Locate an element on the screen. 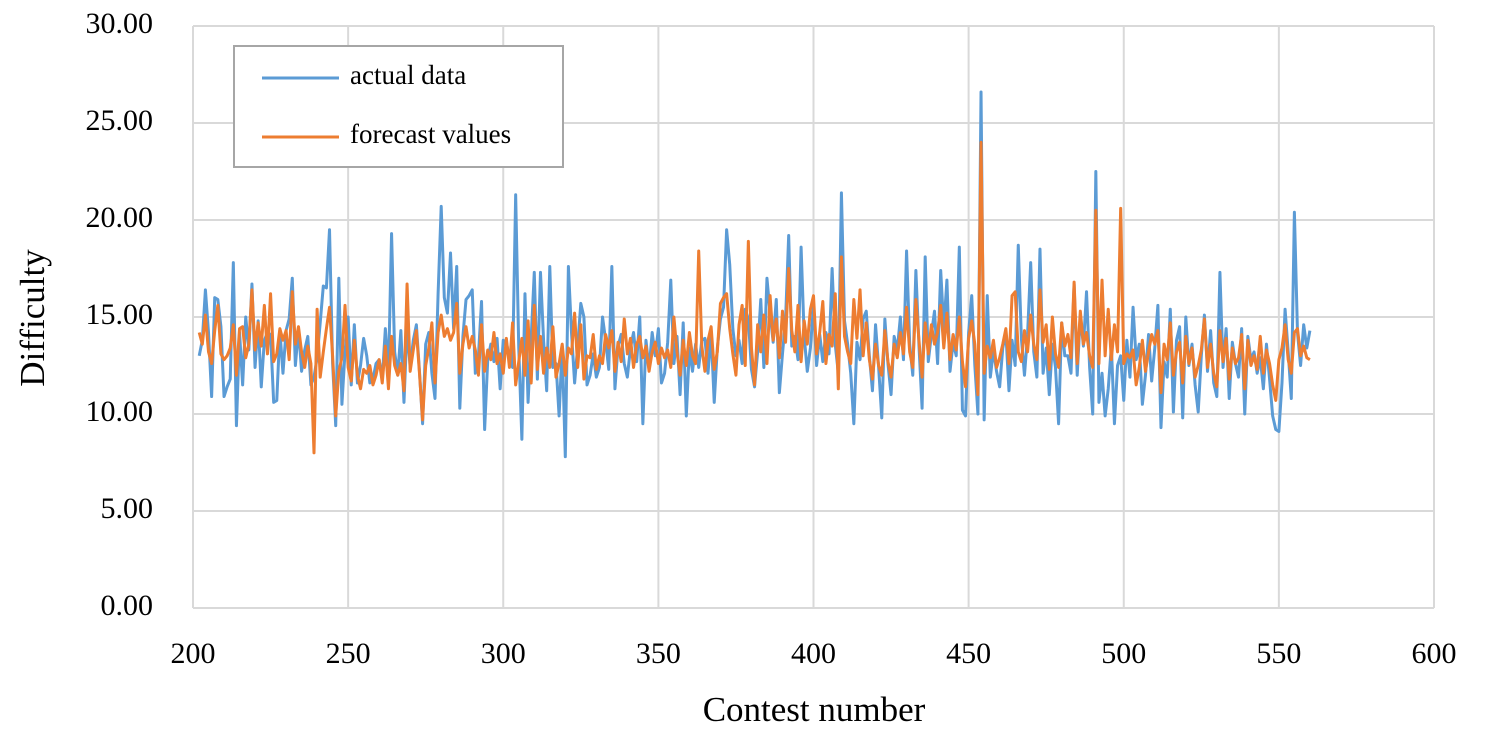 The image size is (1487, 753). x-tick-label: 450 is located at coordinates (968, 653).